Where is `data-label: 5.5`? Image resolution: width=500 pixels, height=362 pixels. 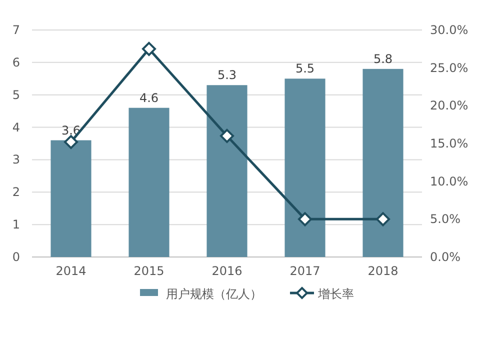 data-label: 5.5 is located at coordinates (305, 69).